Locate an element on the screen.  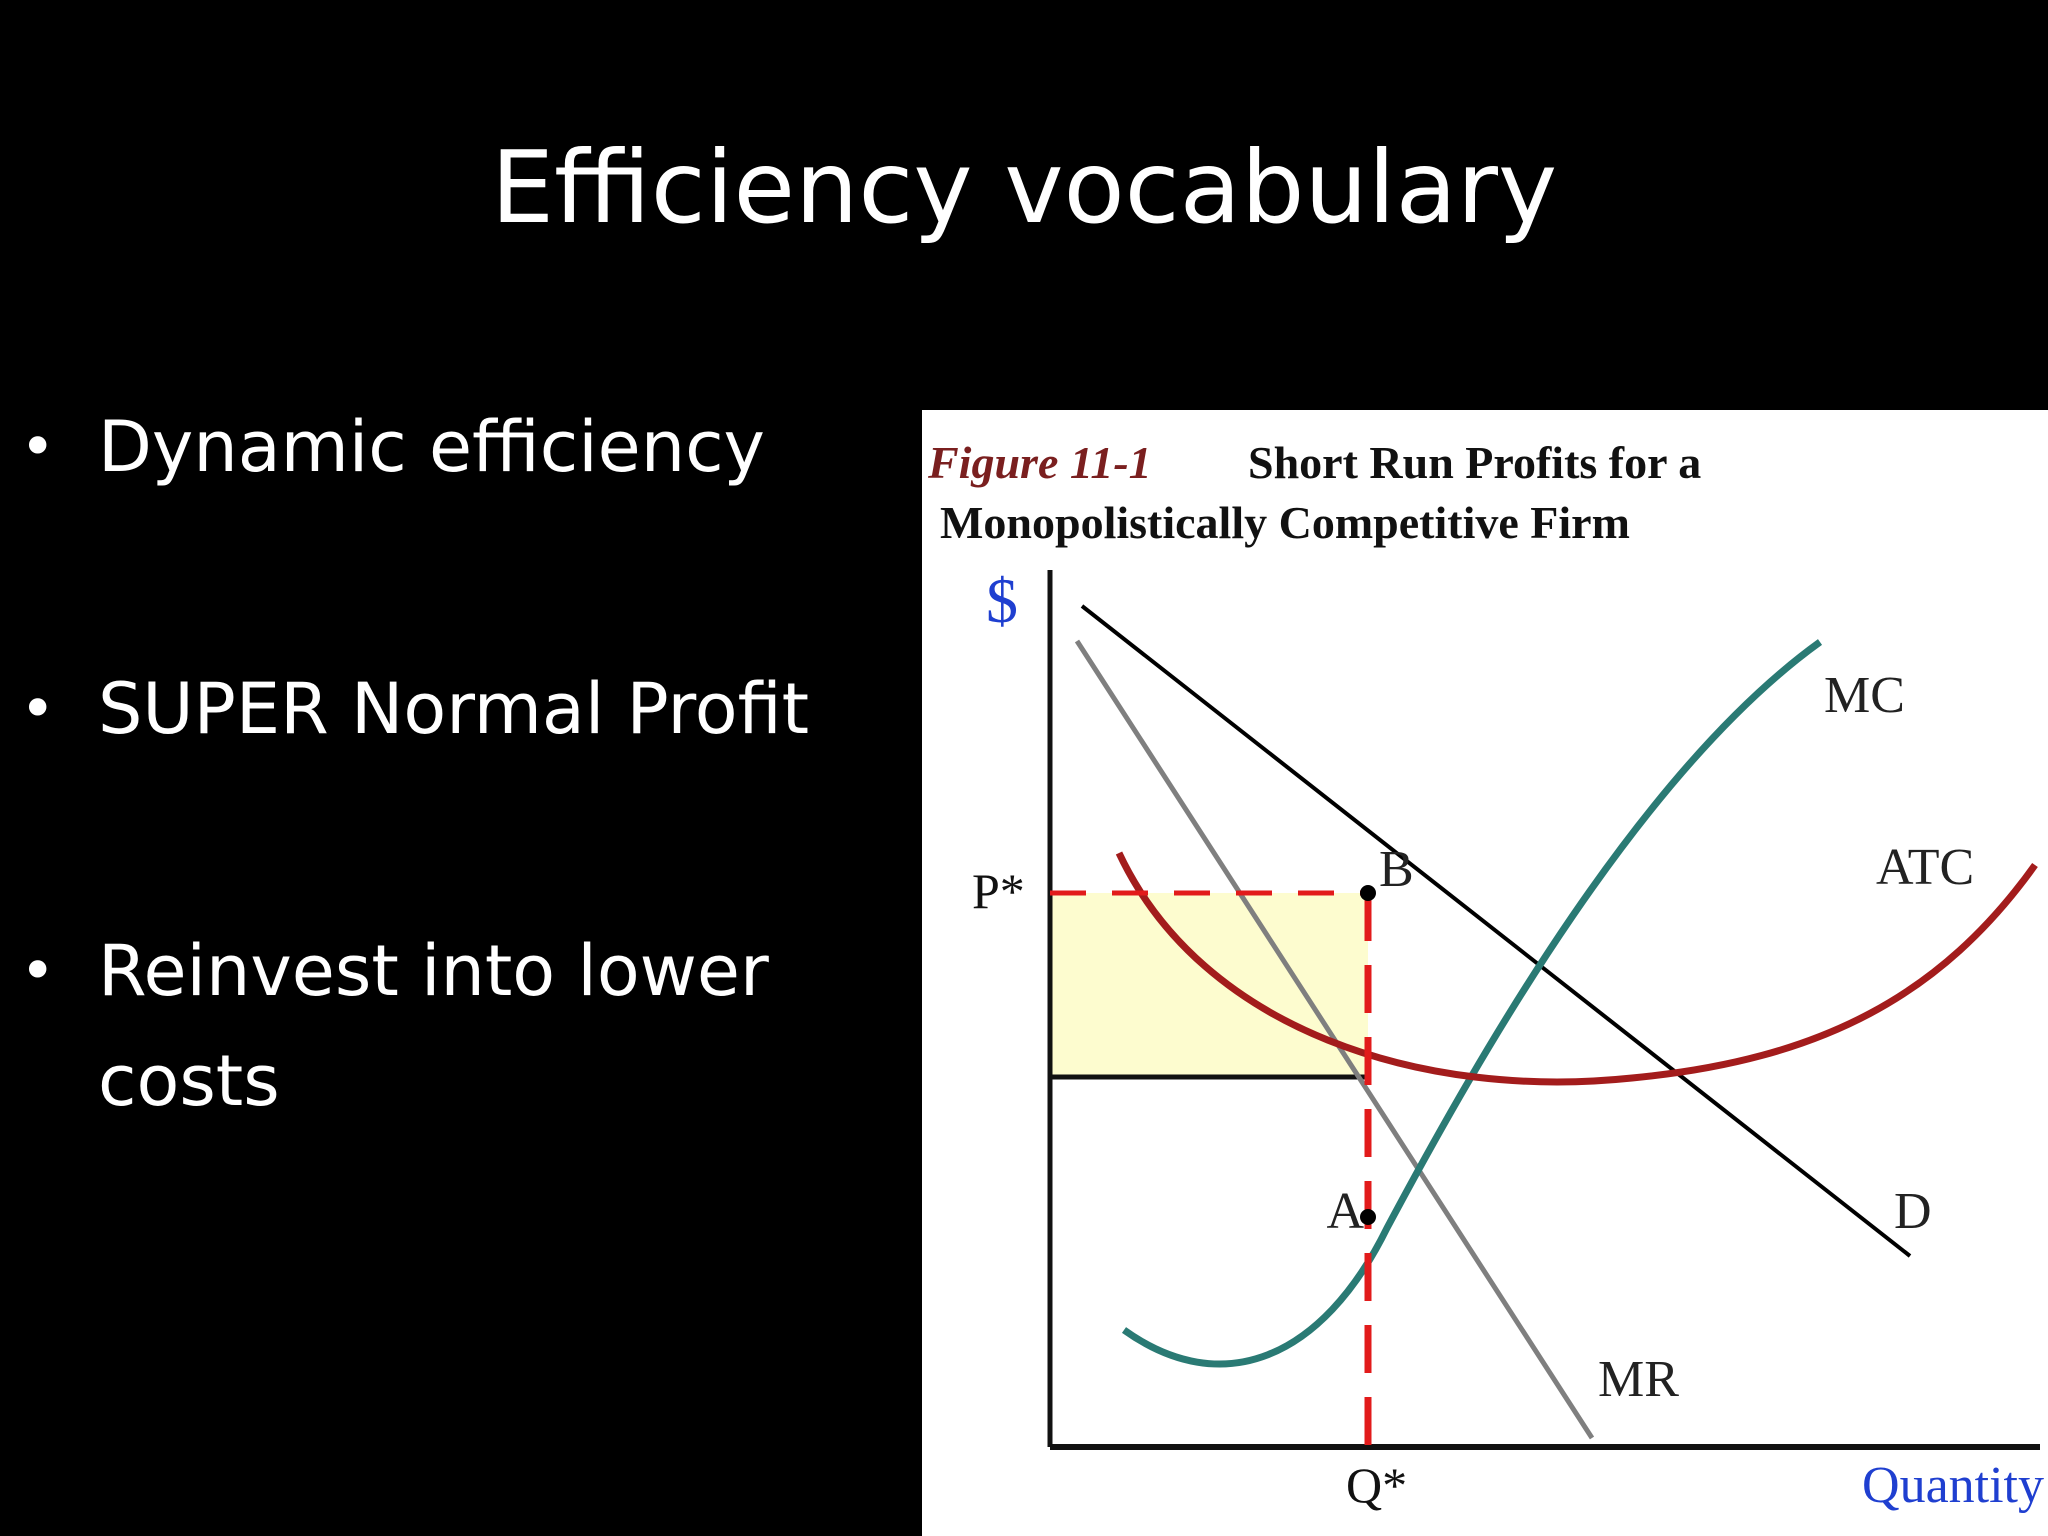
y-axis-label: $ is located at coordinates (1002, 600).